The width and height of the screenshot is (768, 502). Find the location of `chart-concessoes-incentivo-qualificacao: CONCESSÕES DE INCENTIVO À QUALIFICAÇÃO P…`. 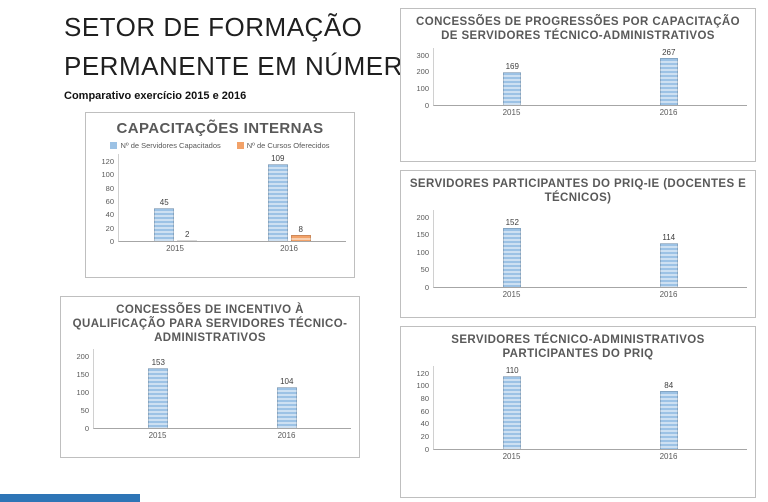

chart-concessoes-incentivo-qualificacao: CONCESSÕES DE INCENTIVO À QUALIFICAÇÃO P… is located at coordinates (210, 377).